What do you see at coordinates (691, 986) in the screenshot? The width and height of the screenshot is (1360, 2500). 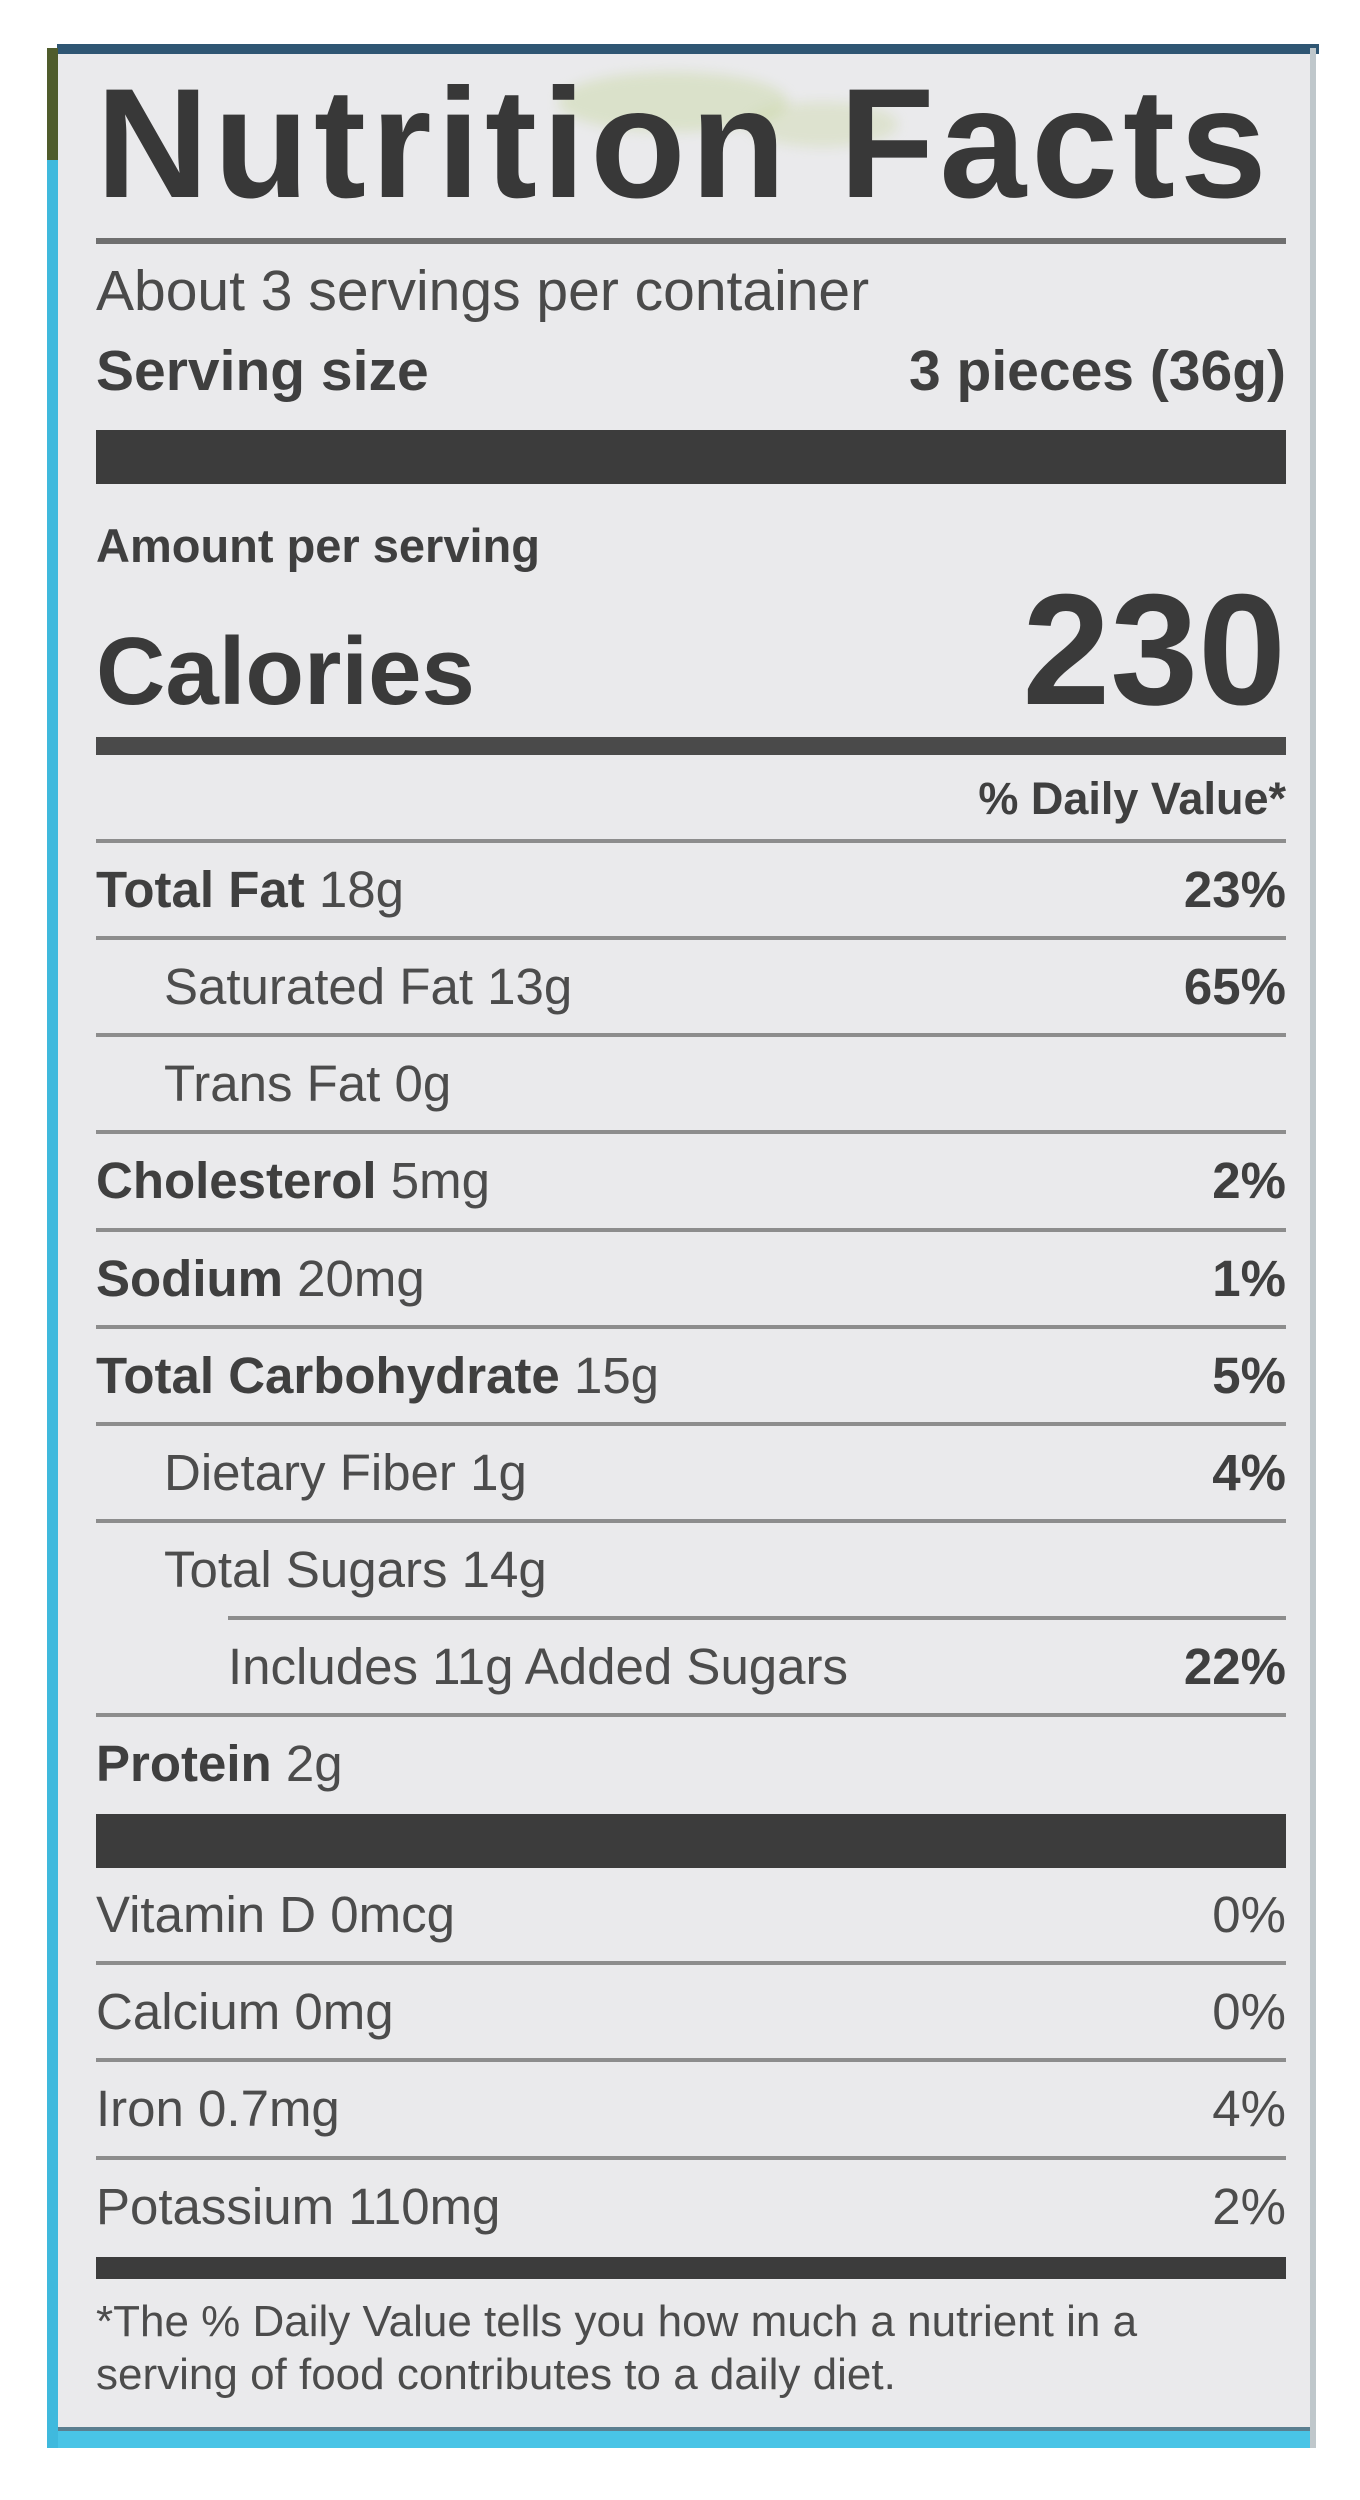 I see `nutrient-row-saturated-fat: Saturated Fat 13g 65%` at bounding box center [691, 986].